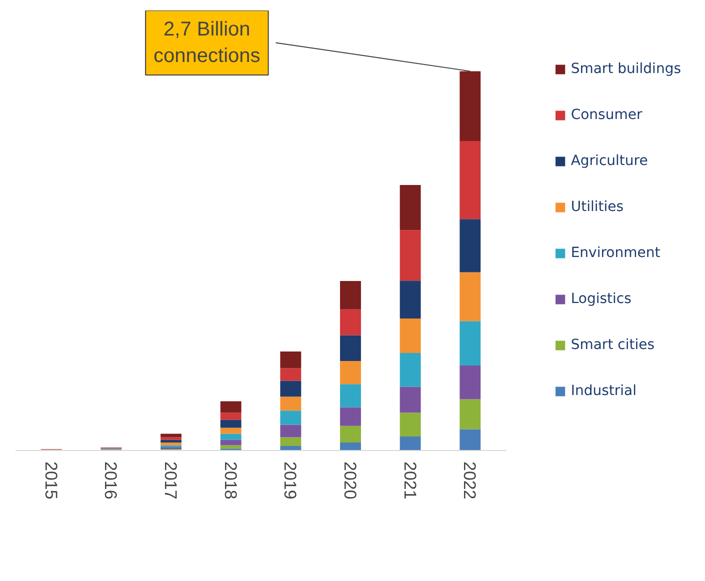 The height and width of the screenshot is (581, 705). I want to click on x-tick-label: 2017, so click(170, 481).